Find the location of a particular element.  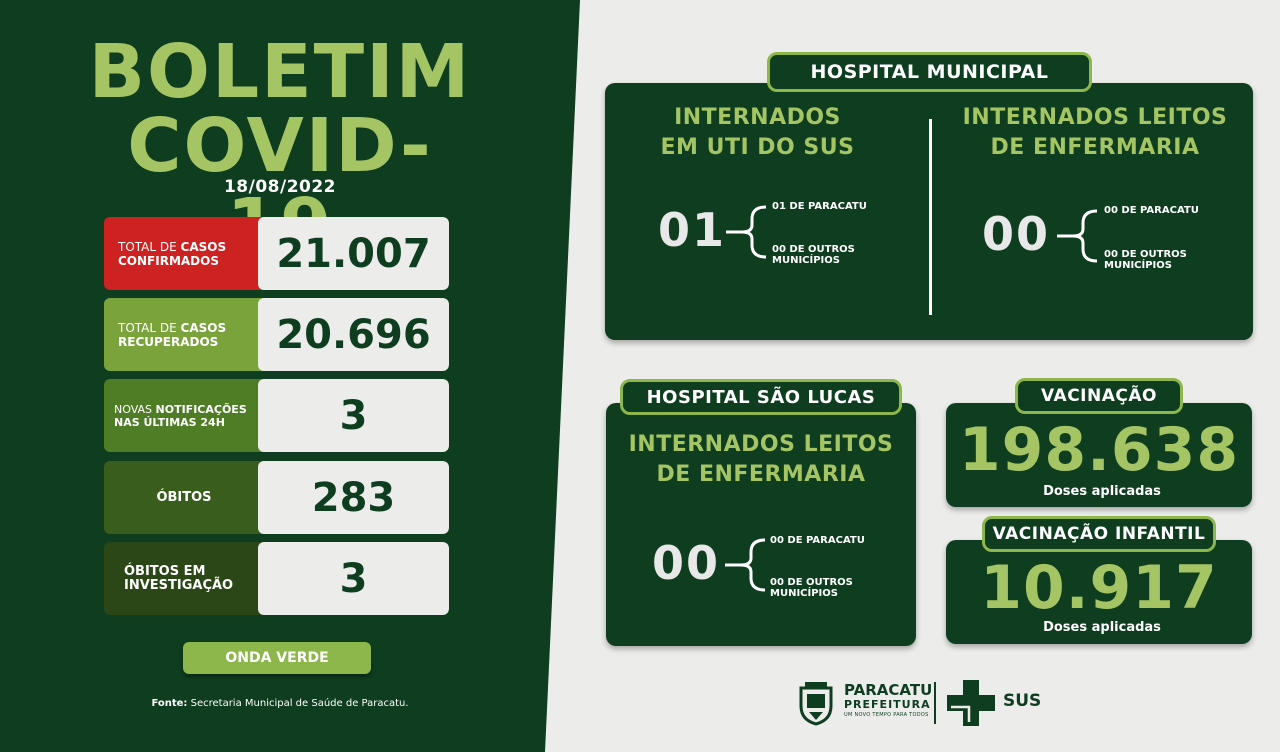

sao-lucas-paracatu: 00 DE PARACATU is located at coordinates (817, 540).